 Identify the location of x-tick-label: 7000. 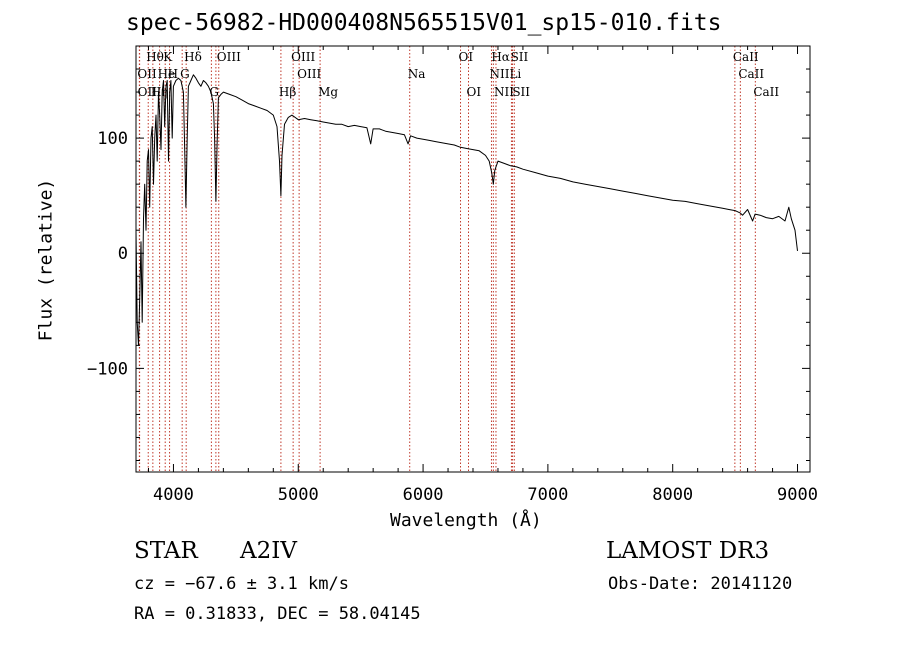
(547, 495).